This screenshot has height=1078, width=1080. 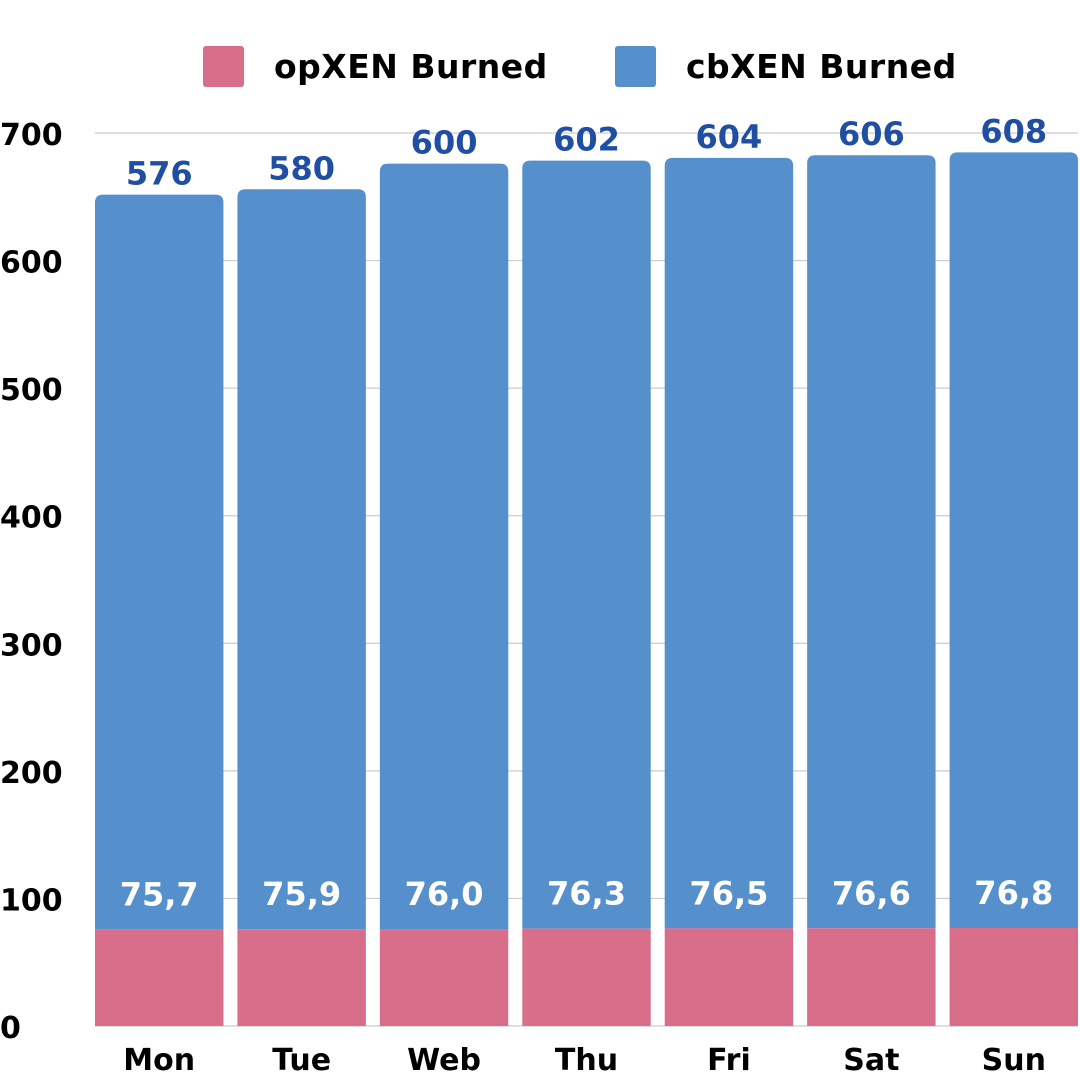 What do you see at coordinates (444, 143) in the screenshot?
I see `data-label-cbxen: 600` at bounding box center [444, 143].